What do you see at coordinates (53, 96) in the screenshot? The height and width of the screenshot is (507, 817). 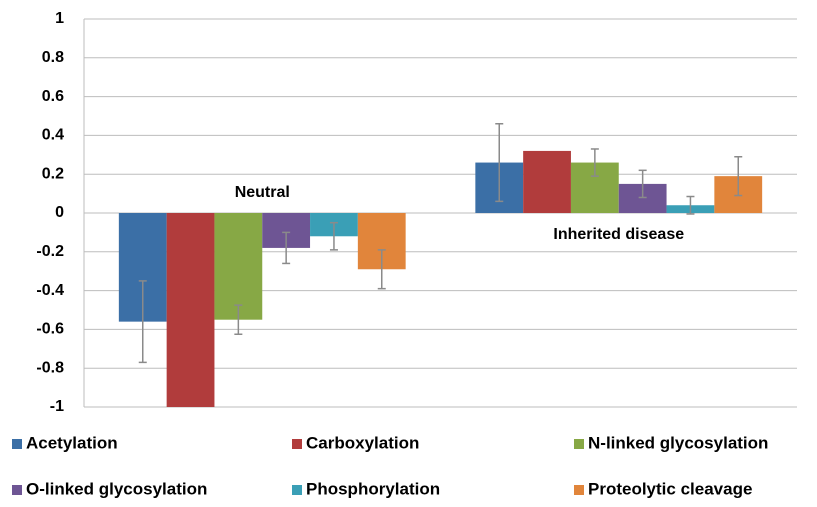 I see `y-tick-label: 0.6` at bounding box center [53, 96].